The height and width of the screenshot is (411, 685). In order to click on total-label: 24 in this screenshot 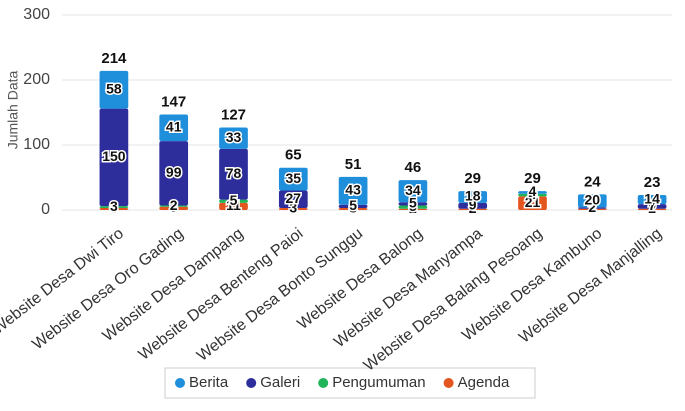, I will do `click(592, 181)`.